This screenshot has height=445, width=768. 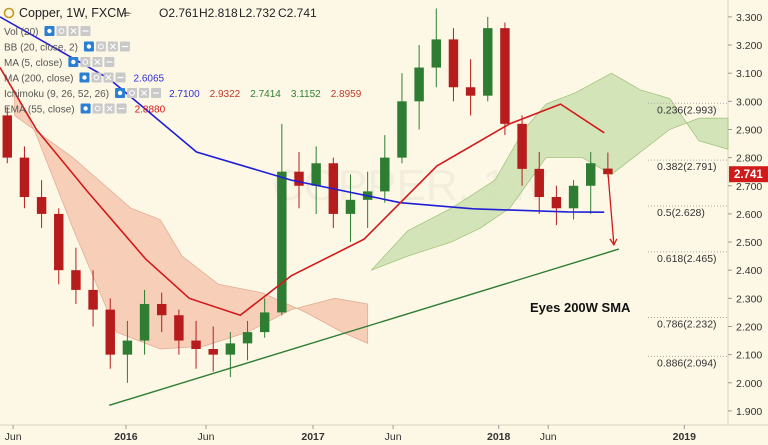 I want to click on y-tick-label: 3.100, so click(x=749, y=74).